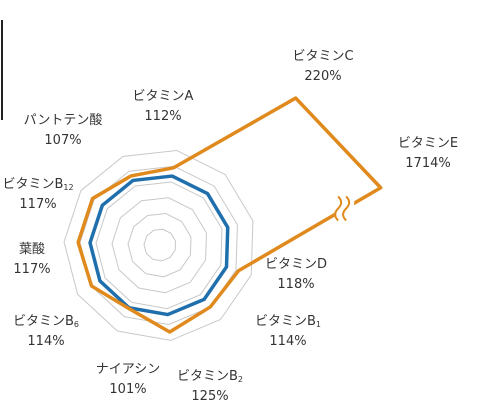 The height and width of the screenshot is (417, 480). What do you see at coordinates (46, 331) in the screenshot?
I see `axis-label-vitamin-b6: ビタミンB6 114%` at bounding box center [46, 331].